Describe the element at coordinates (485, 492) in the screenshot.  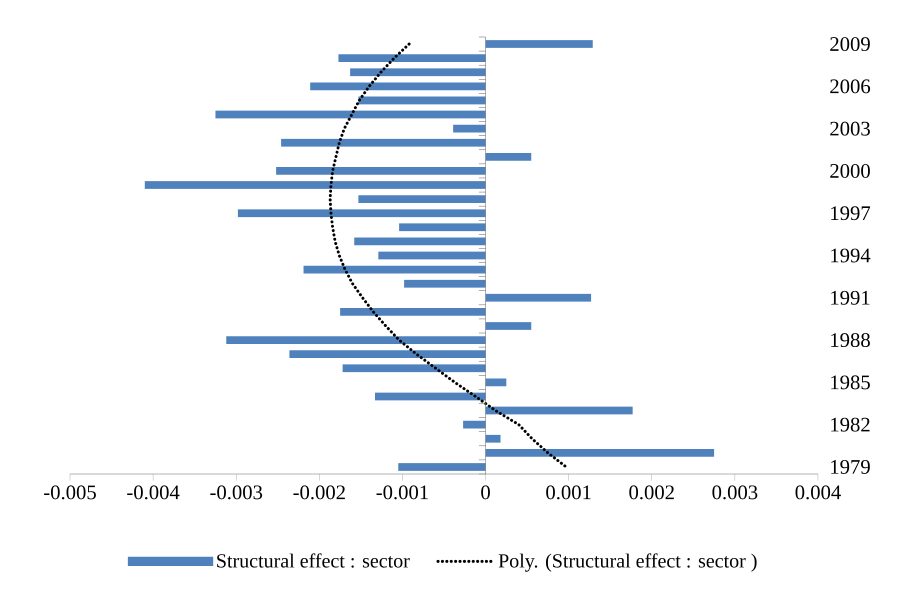
I see `x-tick-label: 0` at that location.